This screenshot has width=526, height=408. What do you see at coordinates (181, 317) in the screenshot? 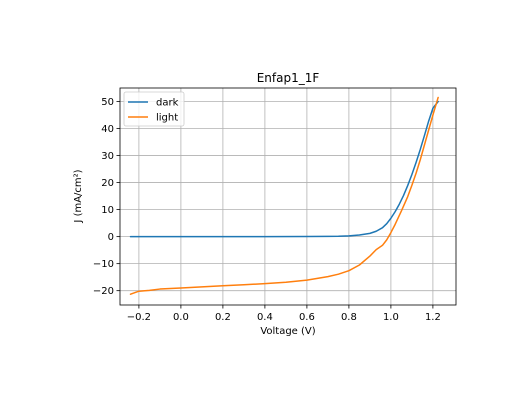
I see `x-tick-label: 0.0` at bounding box center [181, 317].